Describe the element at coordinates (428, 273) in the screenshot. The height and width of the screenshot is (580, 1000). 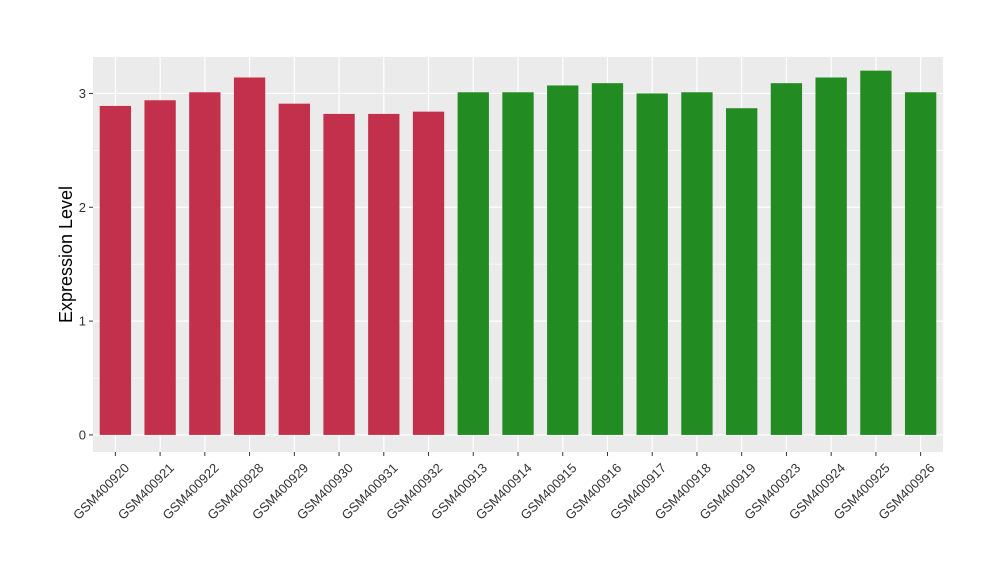
I see `bar-gsm400932` at that location.